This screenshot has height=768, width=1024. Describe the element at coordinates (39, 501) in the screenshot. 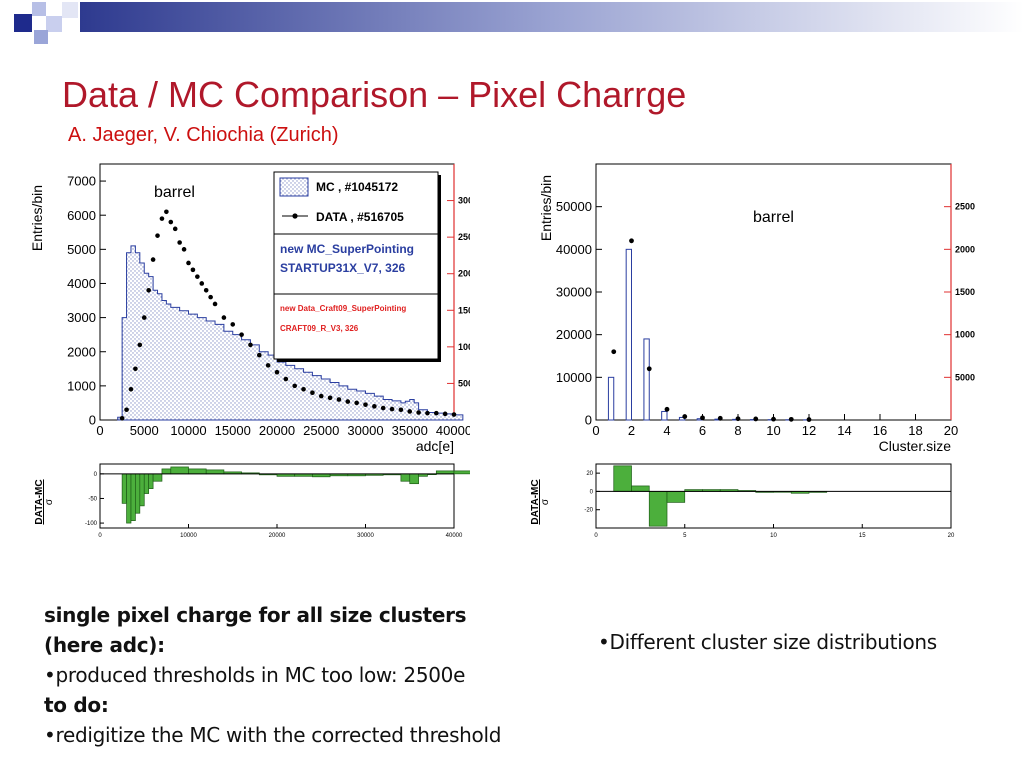

I see `ratio-y-label: DATA-MC` at that location.